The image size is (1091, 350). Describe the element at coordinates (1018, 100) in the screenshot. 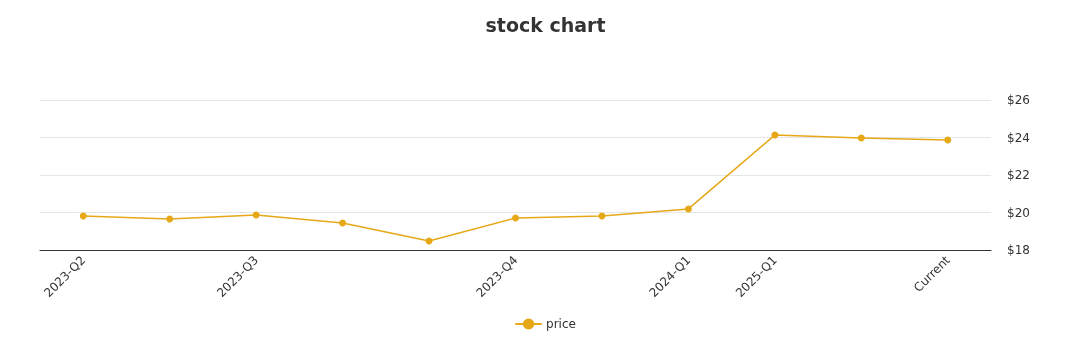

I see `y-tick-label: $26` at that location.